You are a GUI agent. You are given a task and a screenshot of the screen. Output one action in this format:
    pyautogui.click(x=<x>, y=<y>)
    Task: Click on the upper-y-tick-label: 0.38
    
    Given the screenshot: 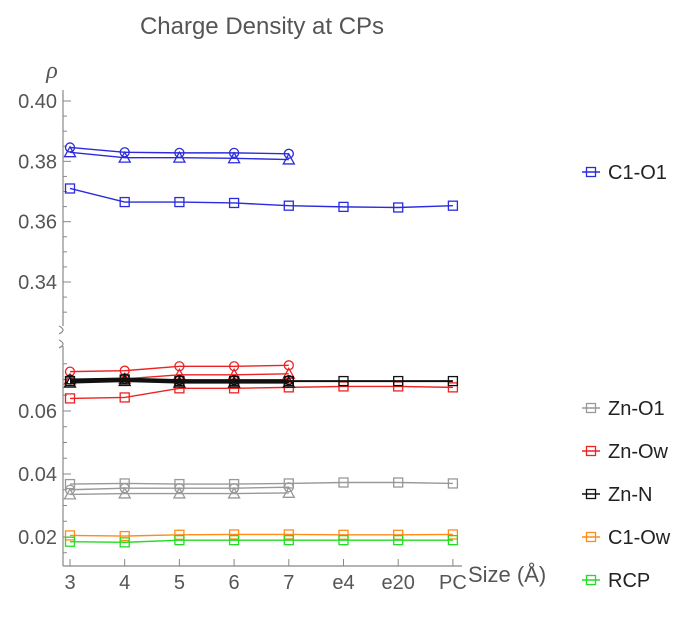 What is the action you would take?
    pyautogui.click(x=37, y=162)
    